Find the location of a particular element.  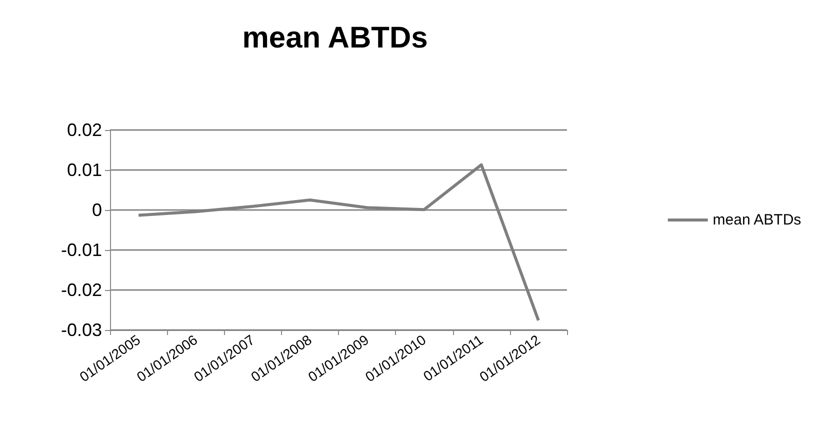

y-tick-label: 0.02 is located at coordinates (84, 130).